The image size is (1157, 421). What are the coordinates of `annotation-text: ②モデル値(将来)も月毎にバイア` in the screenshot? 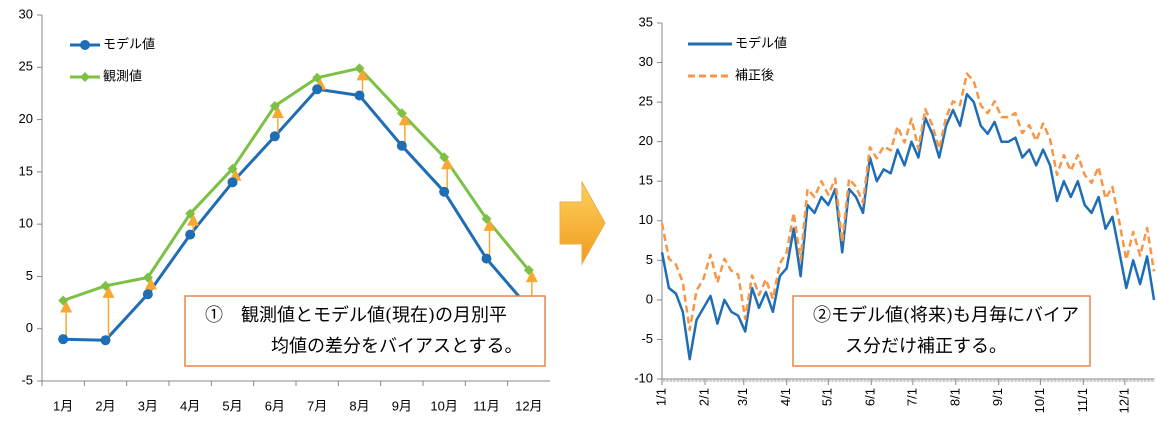 It's located at (946, 315).